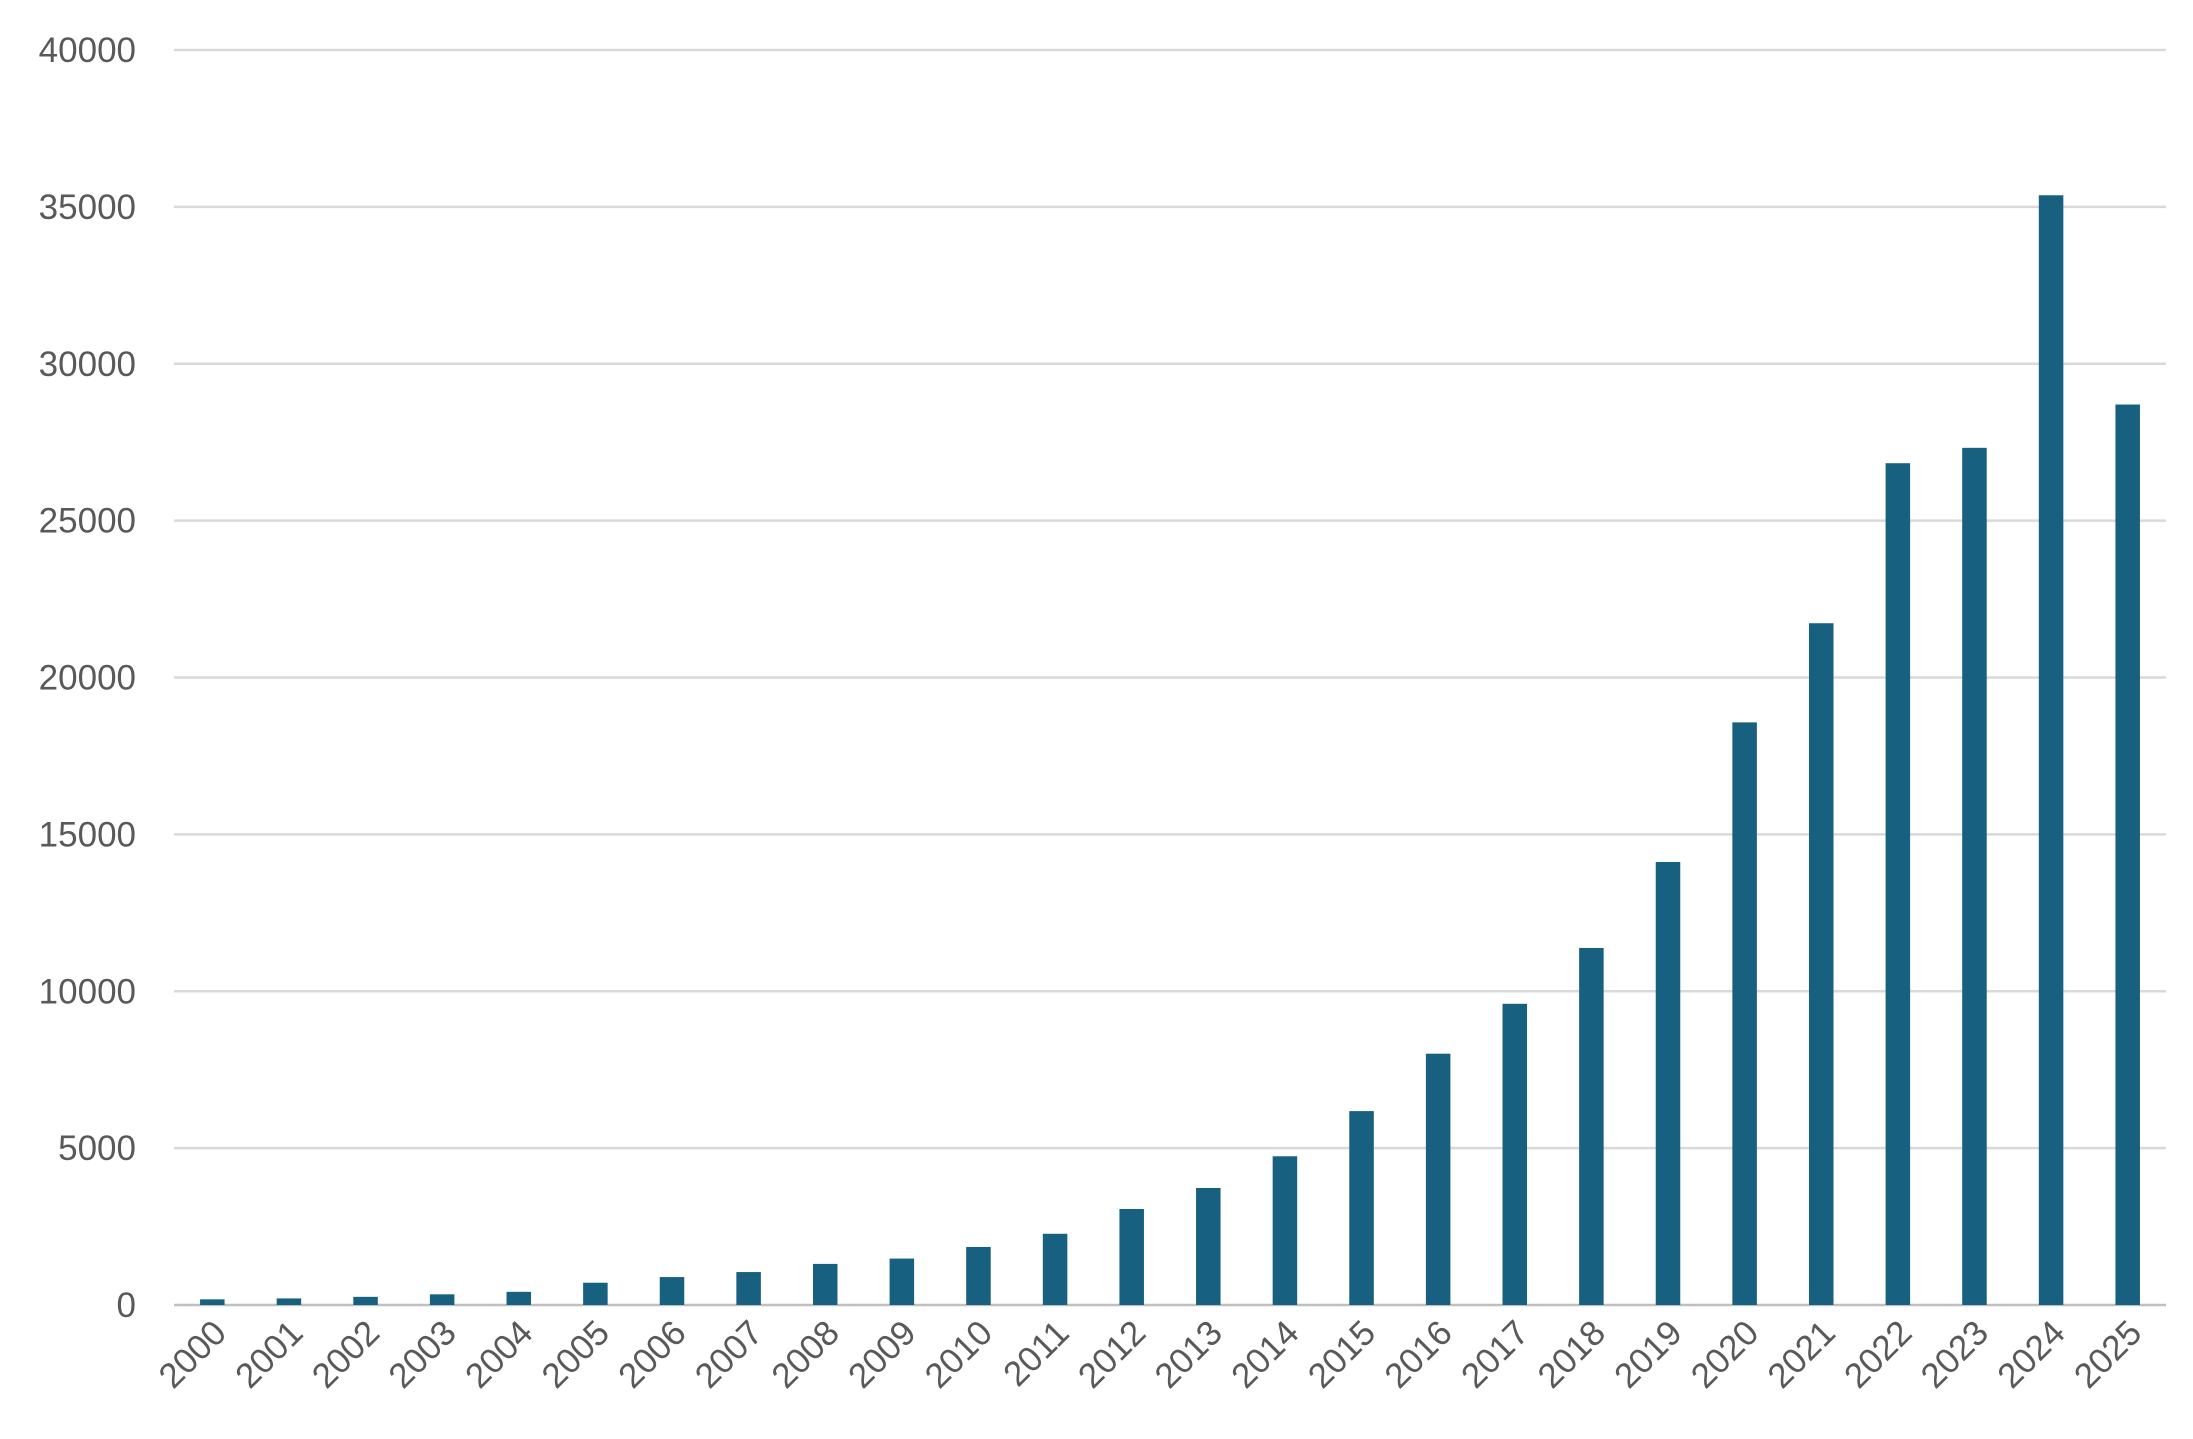 Image resolution: width=2193 pixels, height=1439 pixels. What do you see at coordinates (1188, 1354) in the screenshot?
I see `x-tick-label: 2013` at bounding box center [1188, 1354].